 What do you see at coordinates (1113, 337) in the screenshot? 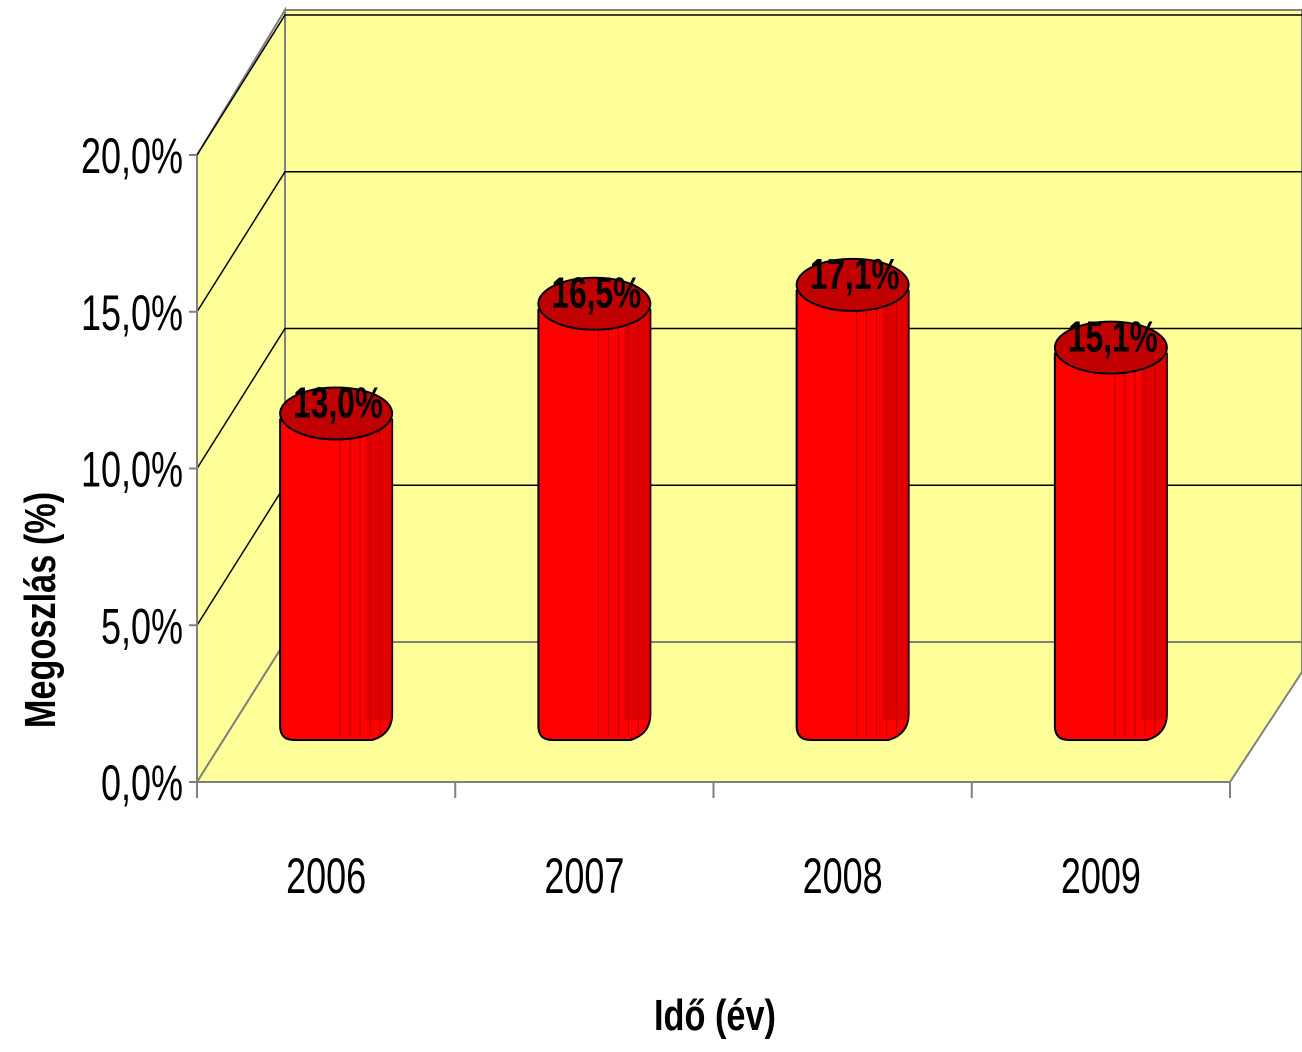
I see `data-label: 15,1%` at bounding box center [1113, 337].